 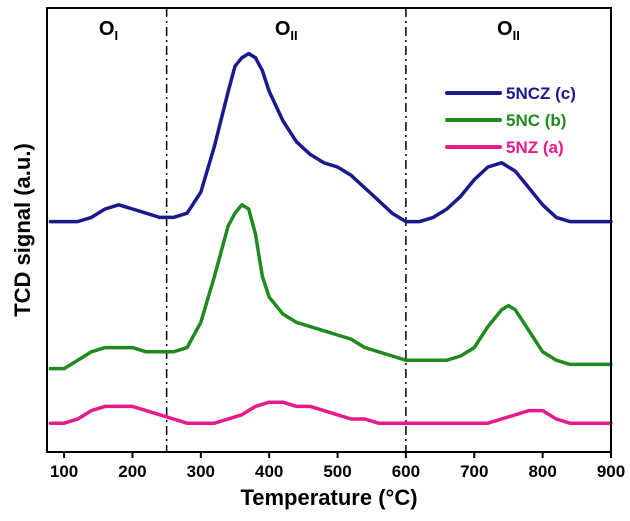 I want to click on region-label-subscript: I, so click(x=116, y=35).